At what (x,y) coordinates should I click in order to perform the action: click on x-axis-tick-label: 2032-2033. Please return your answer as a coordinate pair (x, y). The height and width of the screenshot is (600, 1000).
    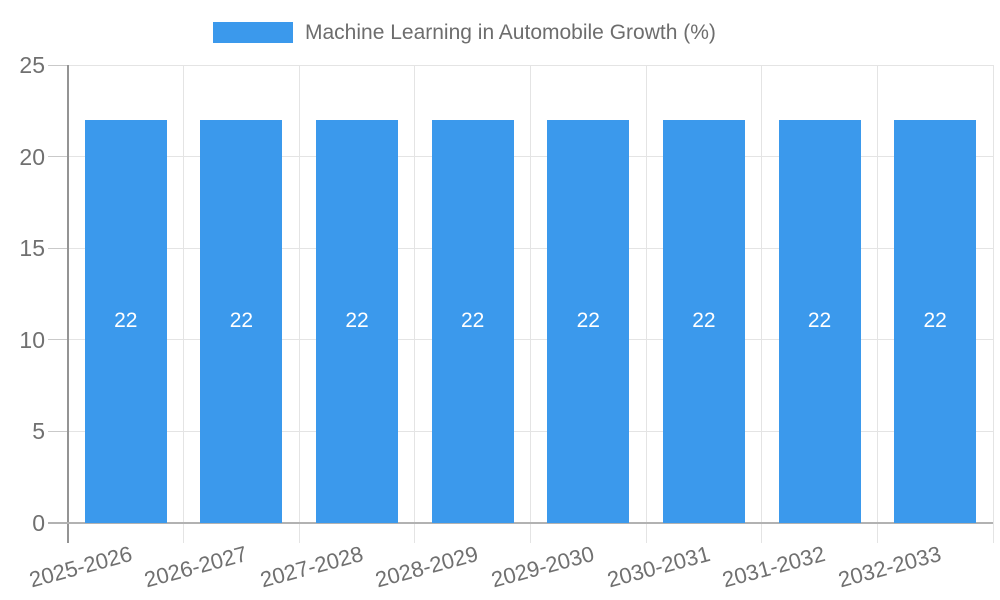
    Looking at the image, I should click on (889, 567).